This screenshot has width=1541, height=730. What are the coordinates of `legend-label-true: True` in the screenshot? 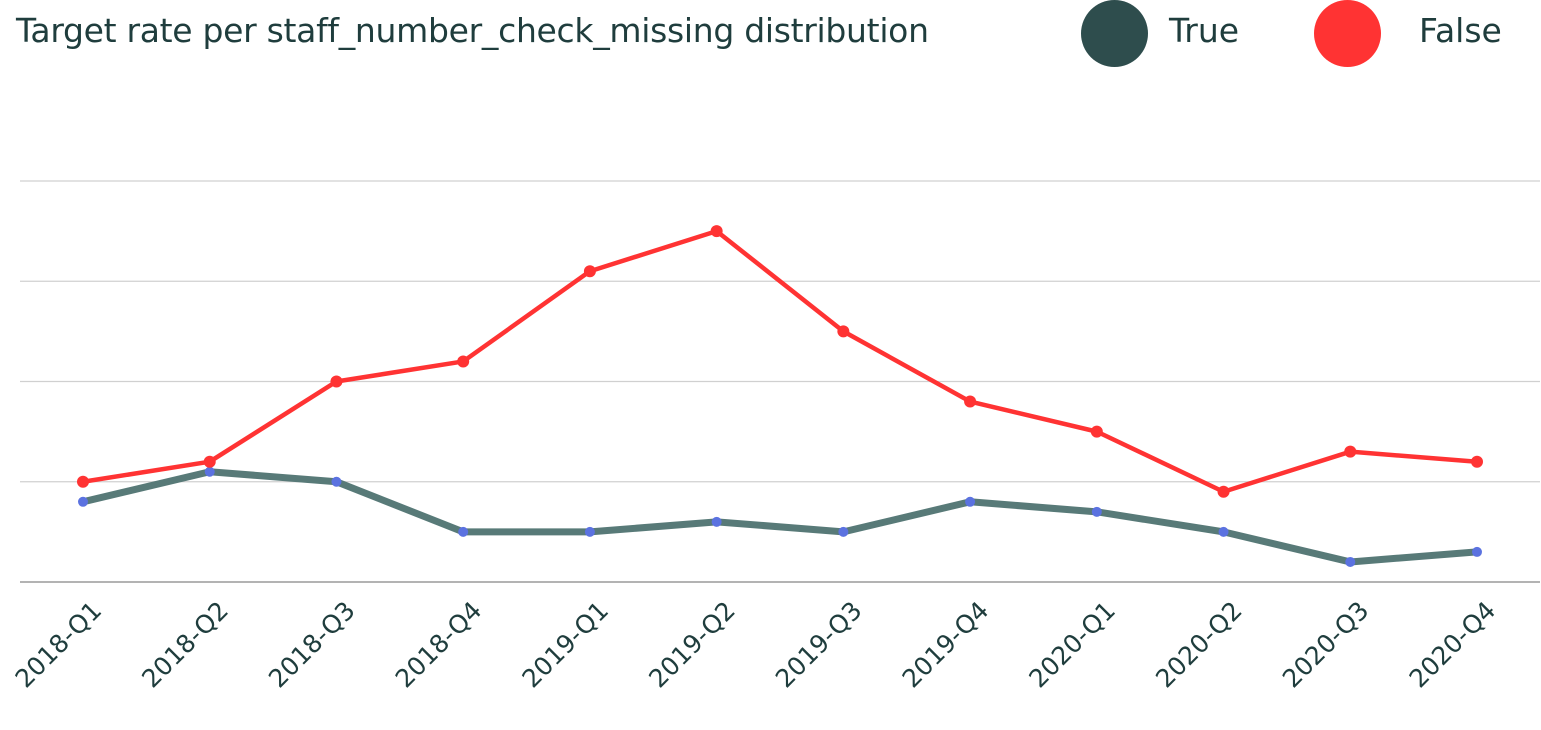 It's located at (1204, 30).